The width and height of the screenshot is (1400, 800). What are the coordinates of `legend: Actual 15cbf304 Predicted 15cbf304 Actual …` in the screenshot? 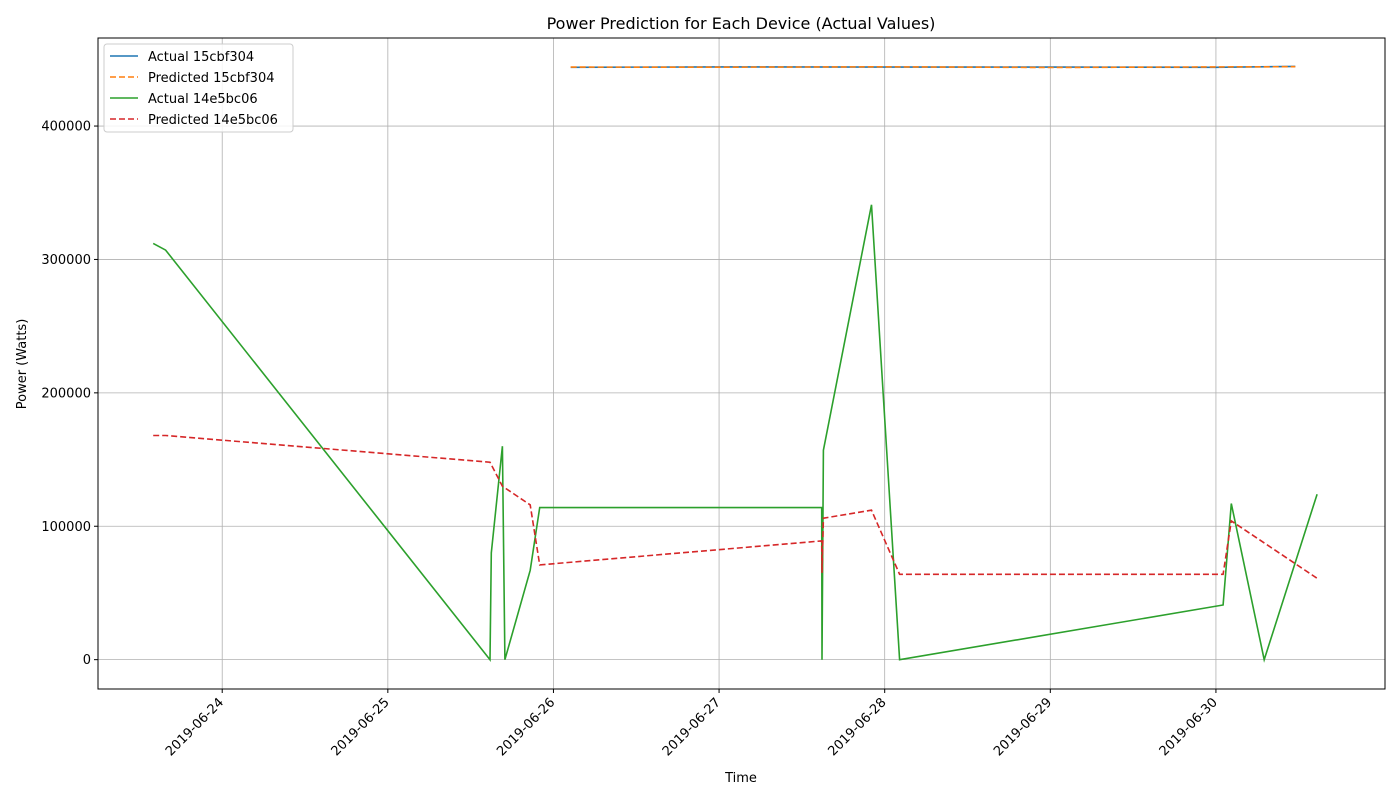 It's located at (198, 88).